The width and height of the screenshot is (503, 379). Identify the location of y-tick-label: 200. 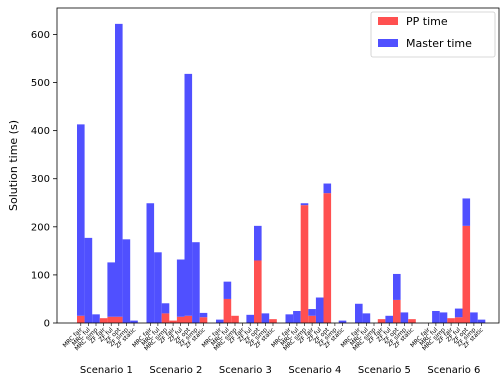
(40, 227).